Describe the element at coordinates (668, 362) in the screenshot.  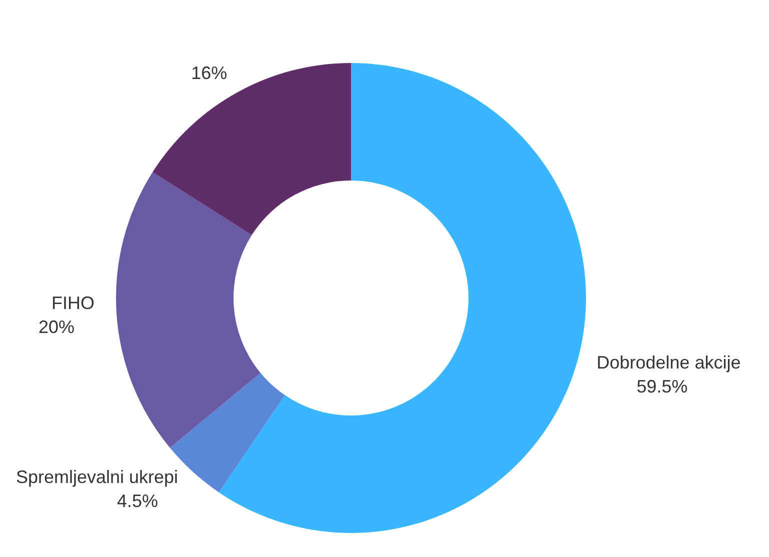
I see `slice-label: Dobrodelne akcije` at that location.